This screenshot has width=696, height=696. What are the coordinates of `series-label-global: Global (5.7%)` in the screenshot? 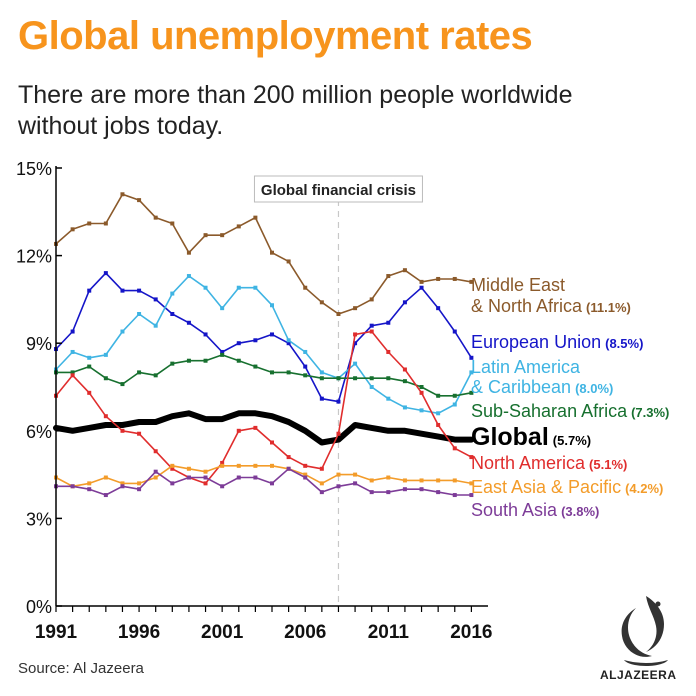 It's located at (531, 437).